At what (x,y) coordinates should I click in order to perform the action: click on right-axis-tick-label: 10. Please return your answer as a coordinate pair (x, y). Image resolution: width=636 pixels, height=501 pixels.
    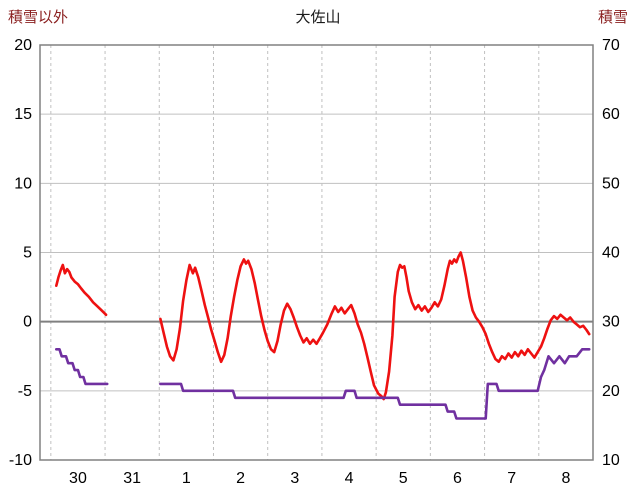
    Looking at the image, I should click on (611, 460).